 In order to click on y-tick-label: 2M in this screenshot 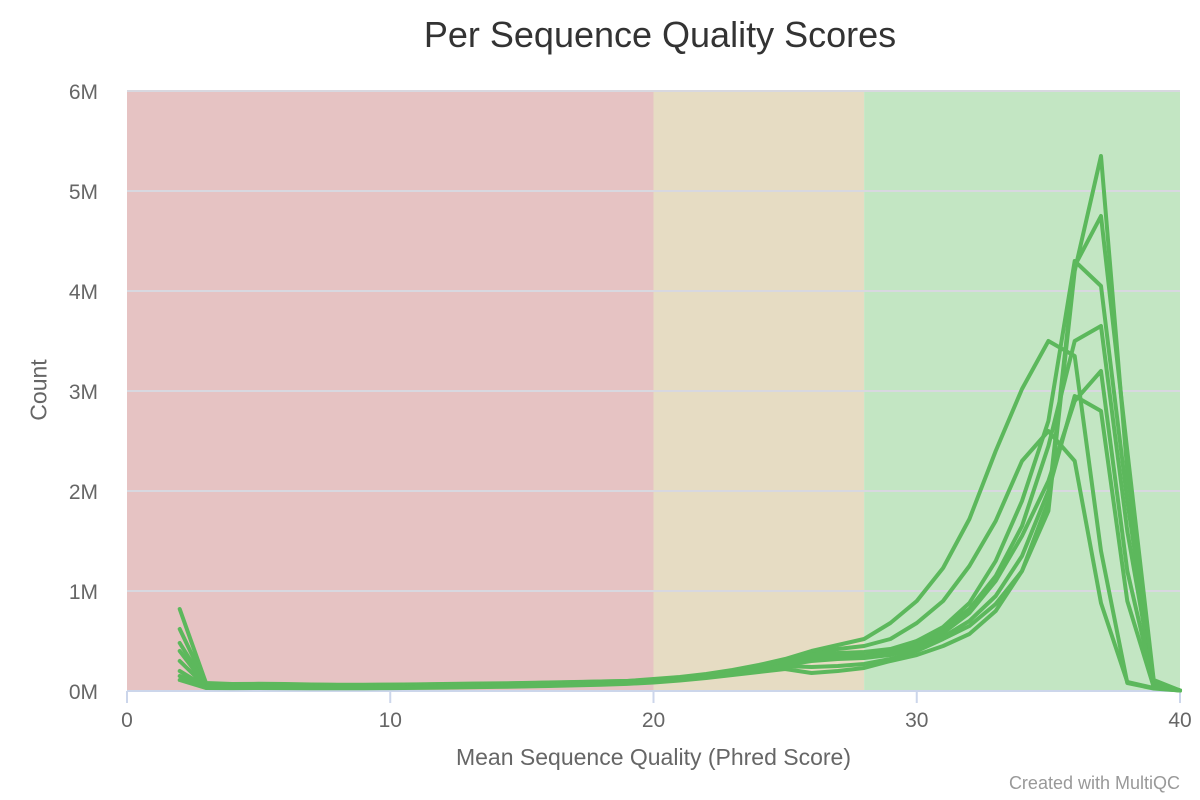, I will do `click(83, 492)`.